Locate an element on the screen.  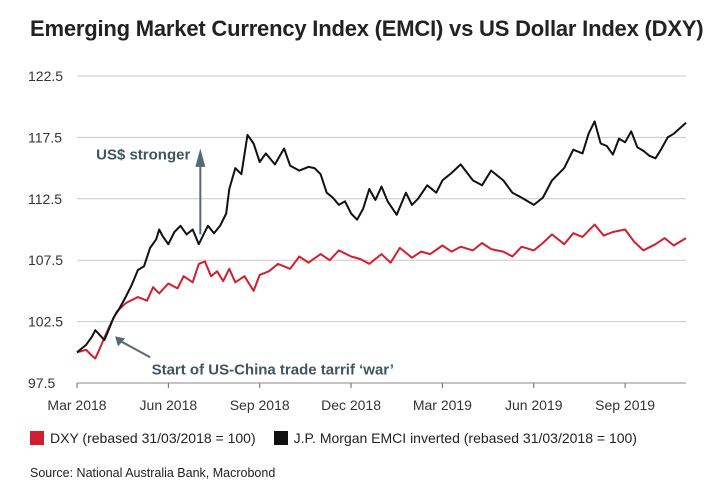
legend-swatch-dxy is located at coordinates (37, 438).